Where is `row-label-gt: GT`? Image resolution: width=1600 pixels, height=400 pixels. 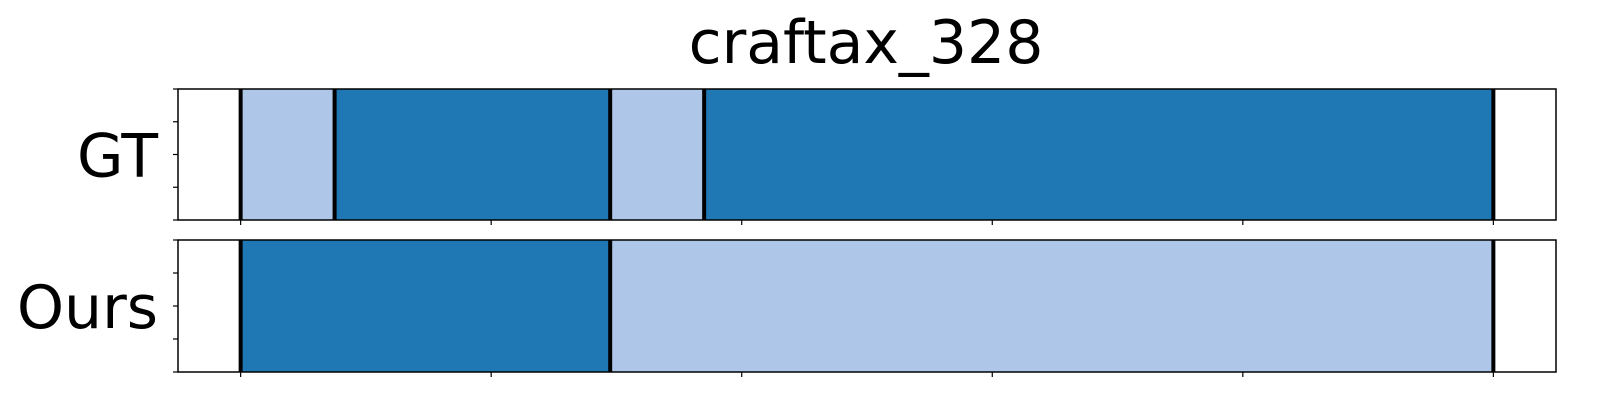
row-label-gt: GT is located at coordinates (117, 157).